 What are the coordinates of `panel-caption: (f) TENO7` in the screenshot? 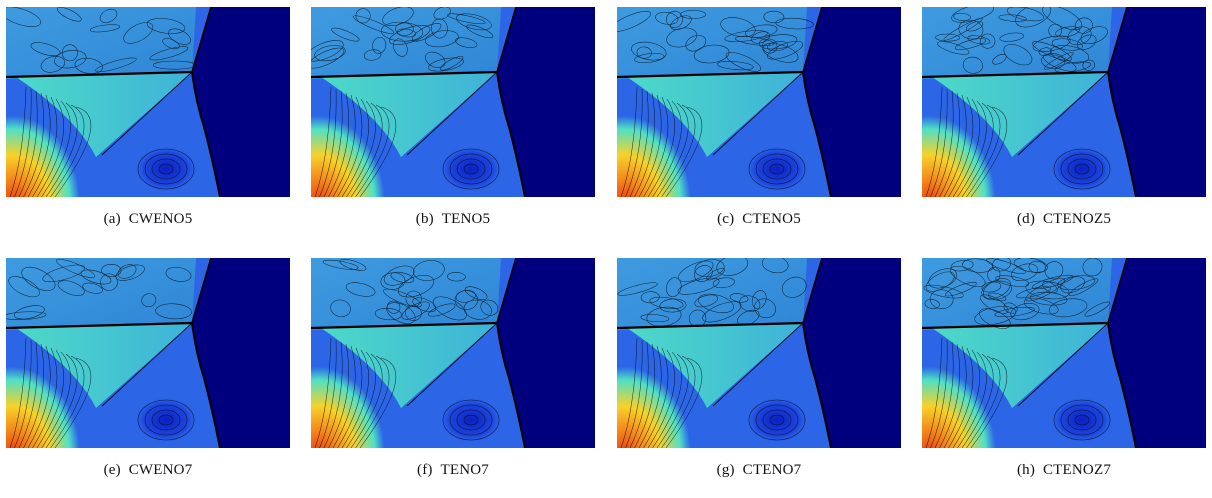 It's located at (453, 470).